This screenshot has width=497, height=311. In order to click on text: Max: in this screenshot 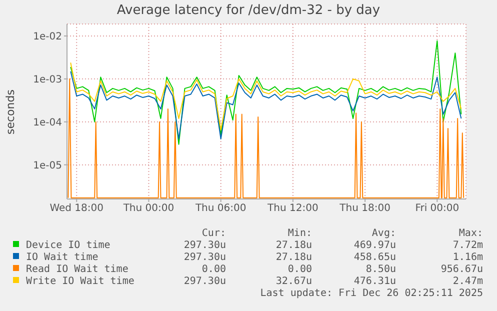, I will do `click(470, 233)`.